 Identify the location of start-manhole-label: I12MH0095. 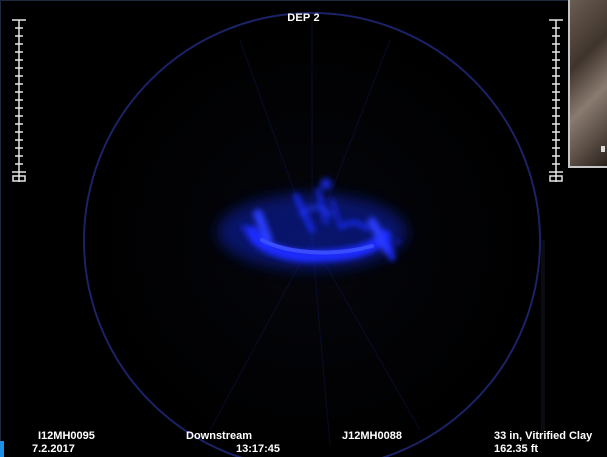
(66, 436).